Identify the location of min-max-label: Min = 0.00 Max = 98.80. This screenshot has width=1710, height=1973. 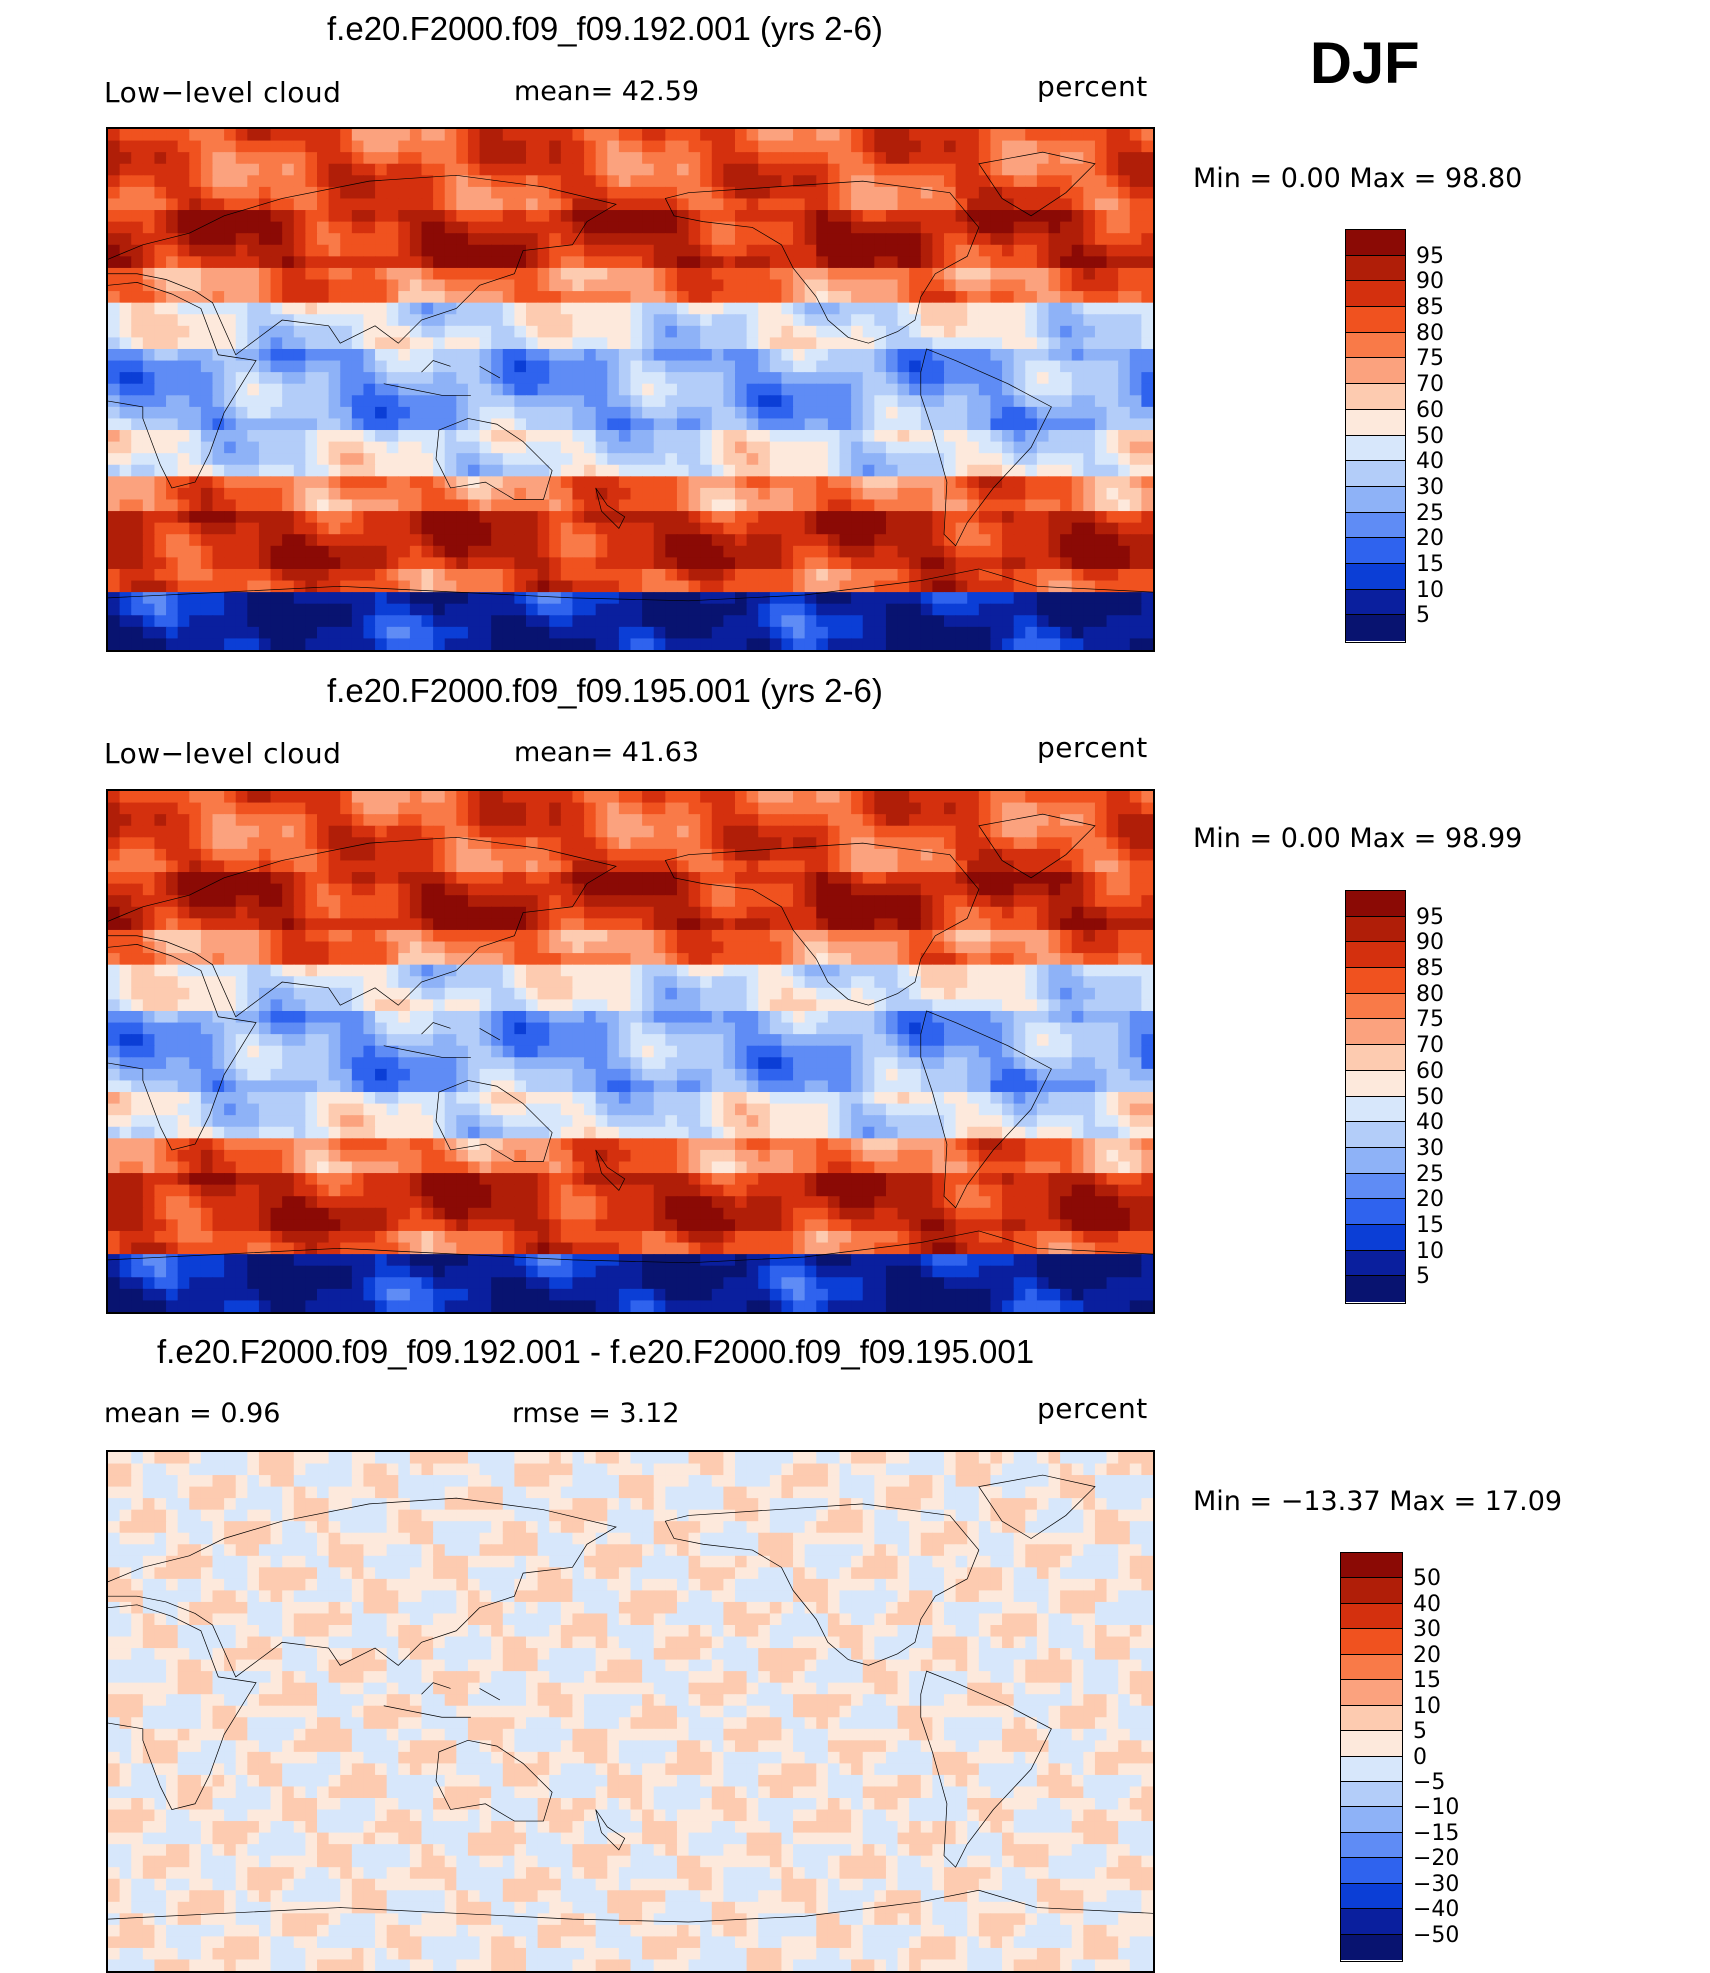
(1357, 178).